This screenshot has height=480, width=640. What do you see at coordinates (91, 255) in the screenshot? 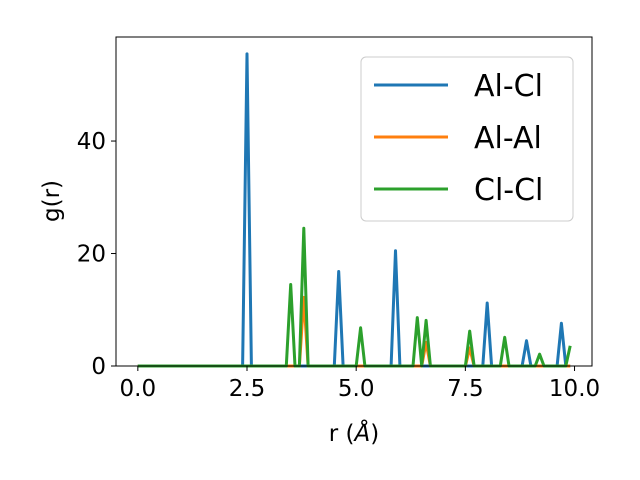
I see `y-tick-label: 20` at bounding box center [91, 255].